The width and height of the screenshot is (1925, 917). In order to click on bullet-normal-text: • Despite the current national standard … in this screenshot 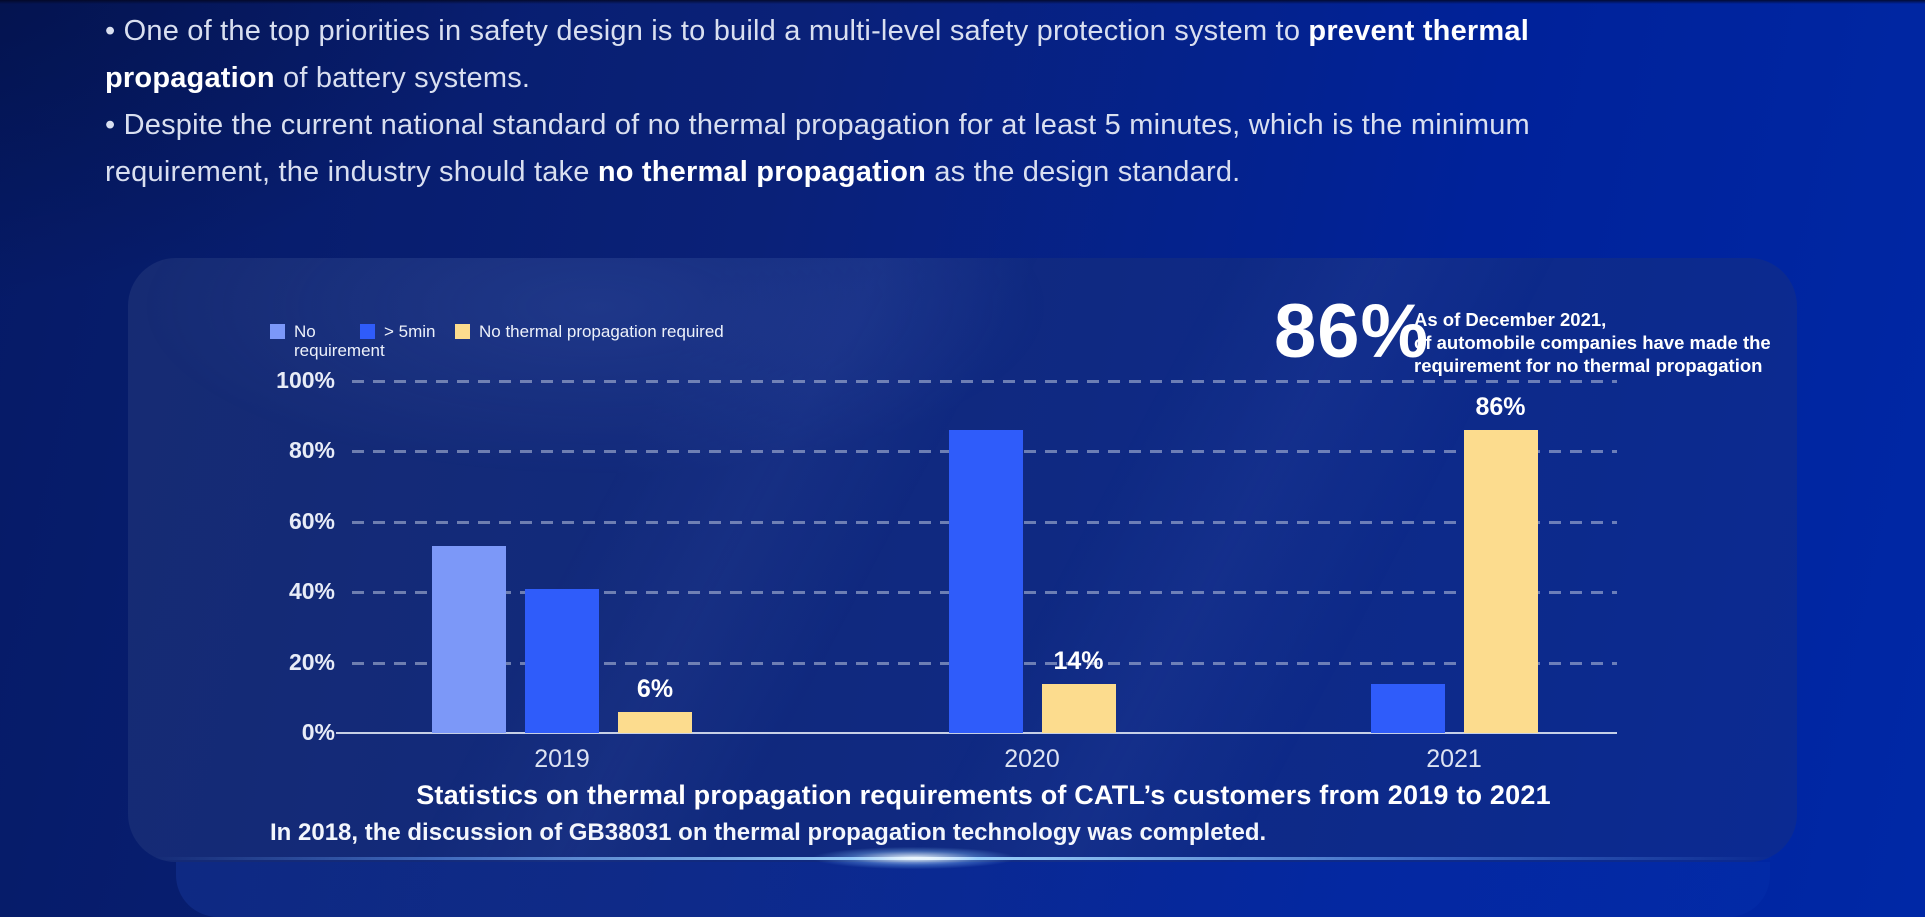, I will do `click(817, 125)`.